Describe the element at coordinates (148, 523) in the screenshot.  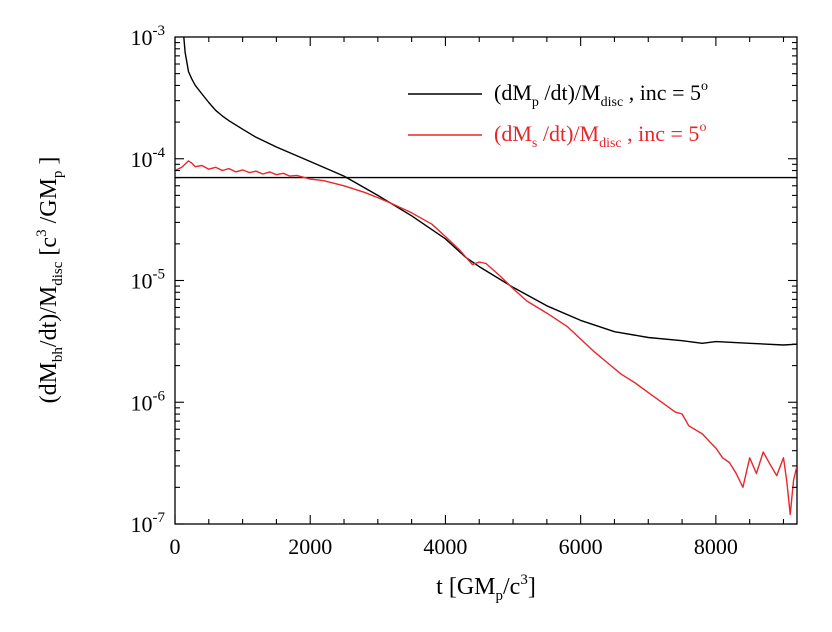
I see `y-tick-label: 10⁻⁷` at that location.